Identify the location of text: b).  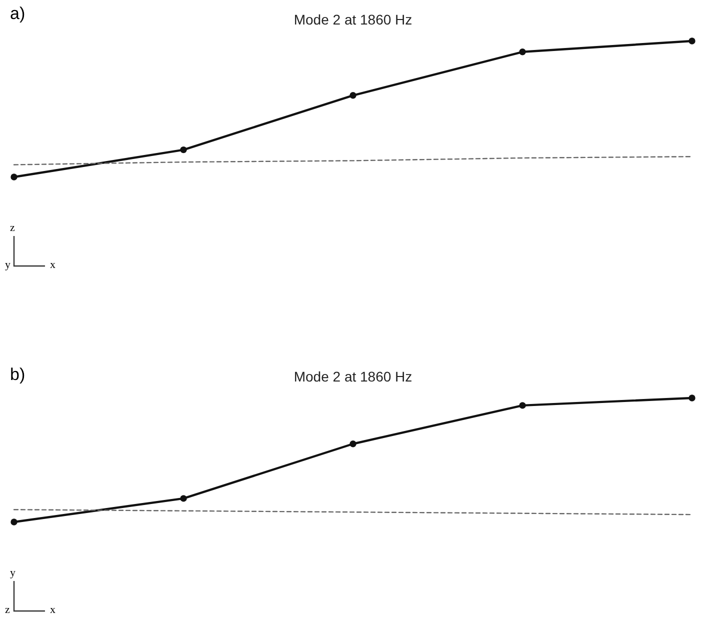
(18, 375).